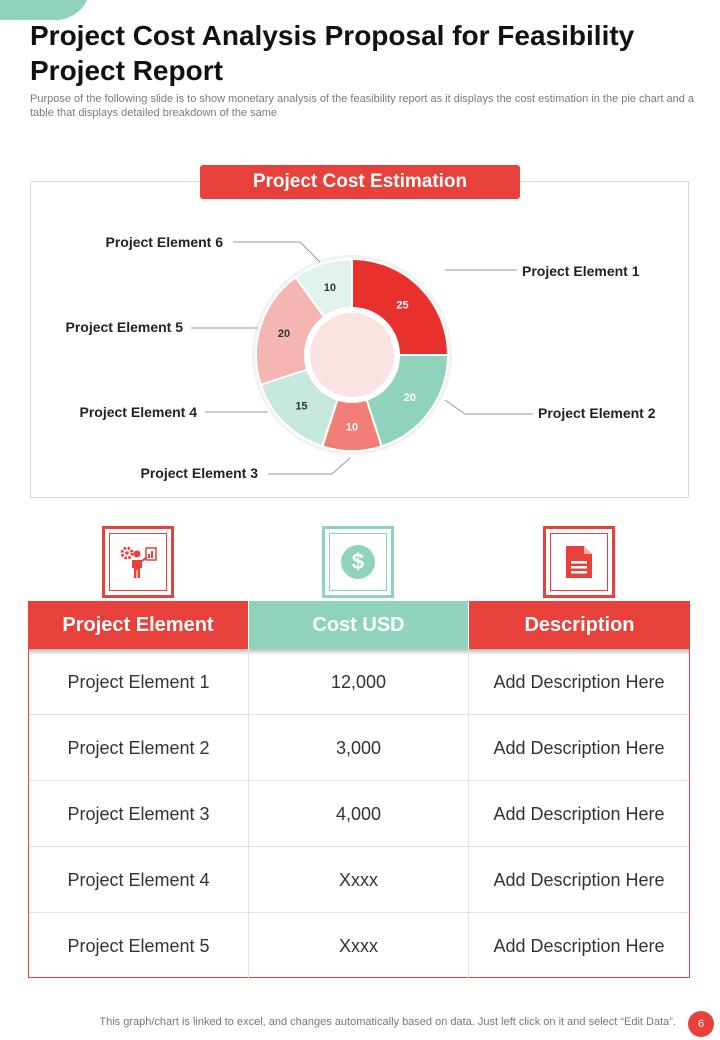 Image resolution: width=720 pixels, height=1040 pixels. What do you see at coordinates (139, 813) in the screenshot?
I see `cell-project-element: Project Element 3` at bounding box center [139, 813].